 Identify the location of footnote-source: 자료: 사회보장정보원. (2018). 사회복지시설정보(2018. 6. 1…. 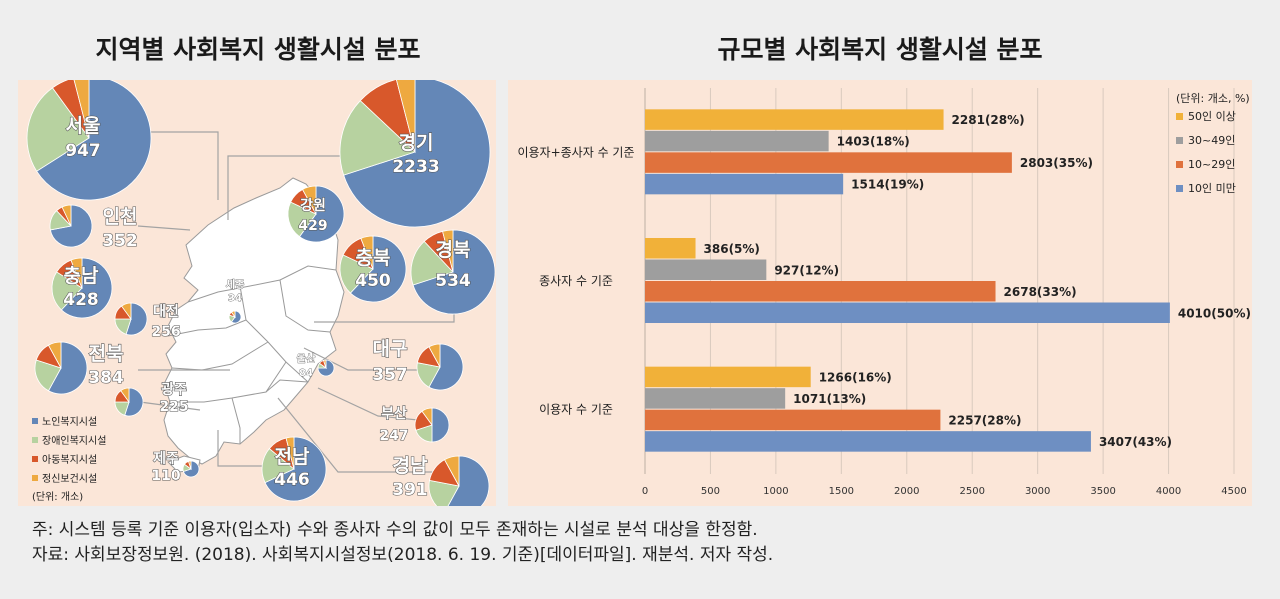
(403, 555).